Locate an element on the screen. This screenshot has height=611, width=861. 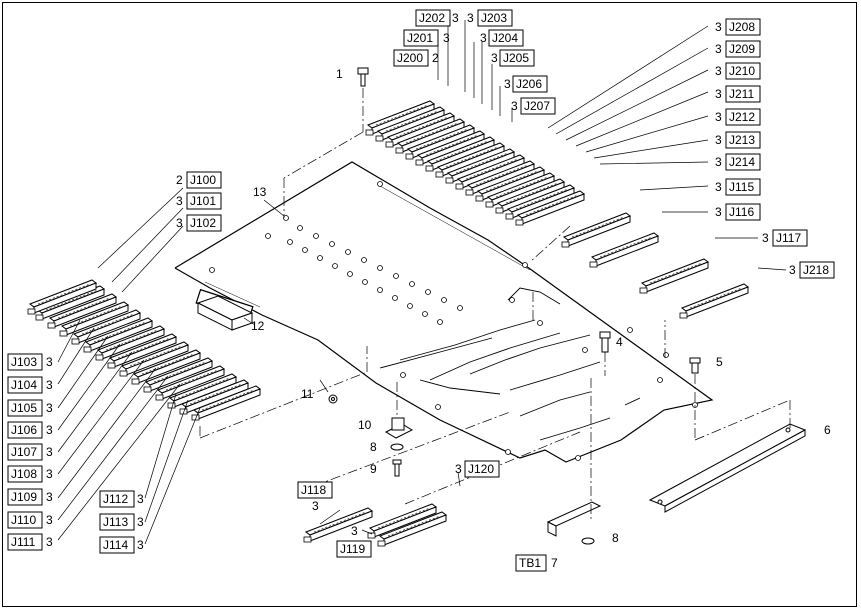
callout-5: 5 is located at coordinates (719, 362).